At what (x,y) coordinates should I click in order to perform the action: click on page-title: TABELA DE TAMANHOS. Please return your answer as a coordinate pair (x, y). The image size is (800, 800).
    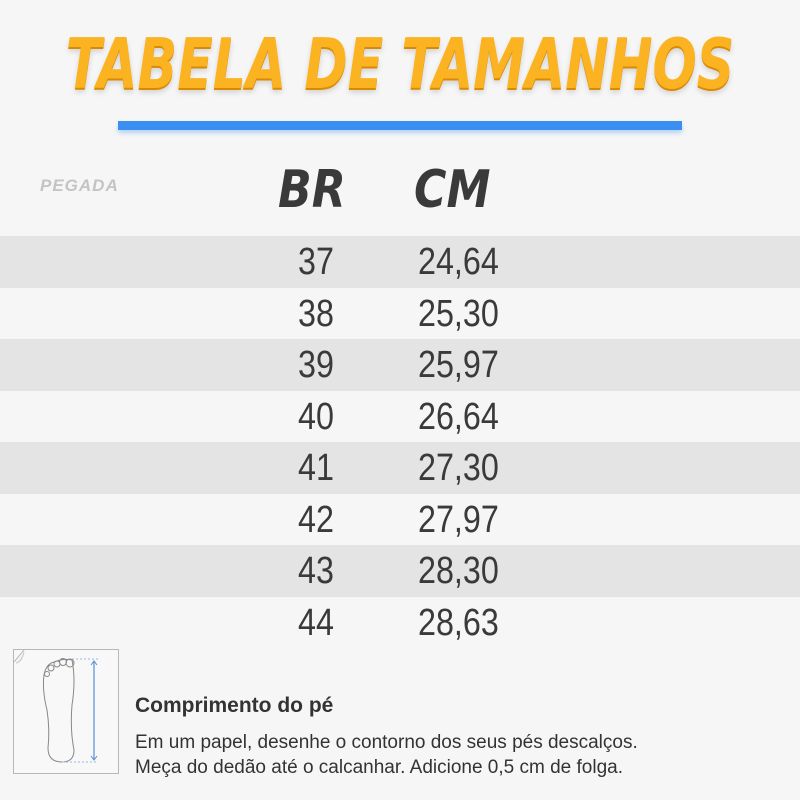
    Looking at the image, I should click on (400, 63).